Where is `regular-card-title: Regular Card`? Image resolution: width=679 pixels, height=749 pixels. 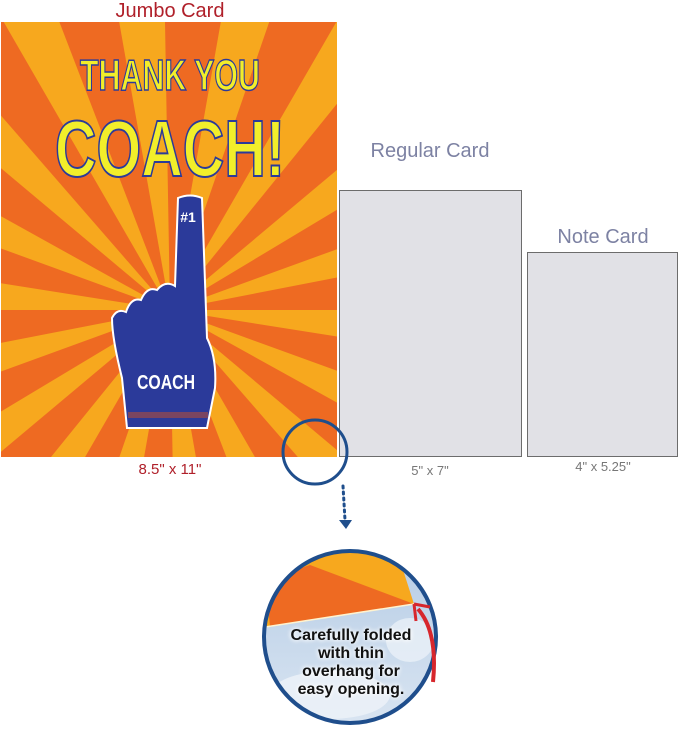
regular-card-title: Regular Card is located at coordinates (430, 151).